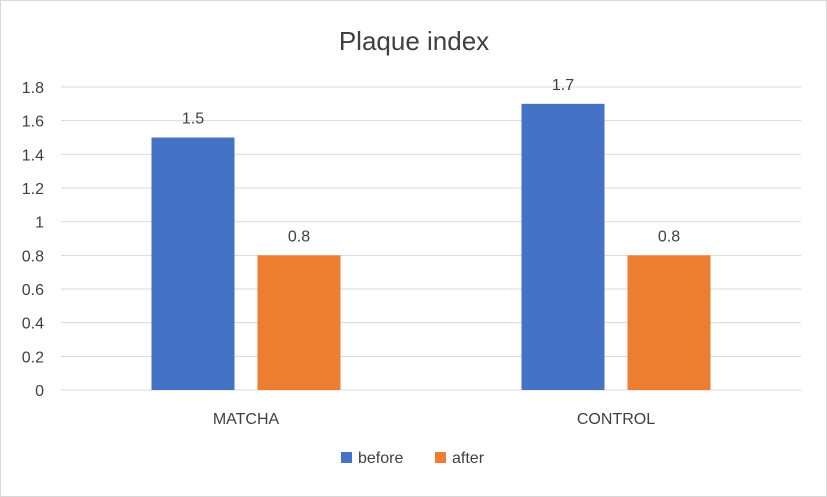 Image resolution: width=827 pixels, height=497 pixels. What do you see at coordinates (246, 419) in the screenshot?
I see `category-label: MATCHA` at bounding box center [246, 419].